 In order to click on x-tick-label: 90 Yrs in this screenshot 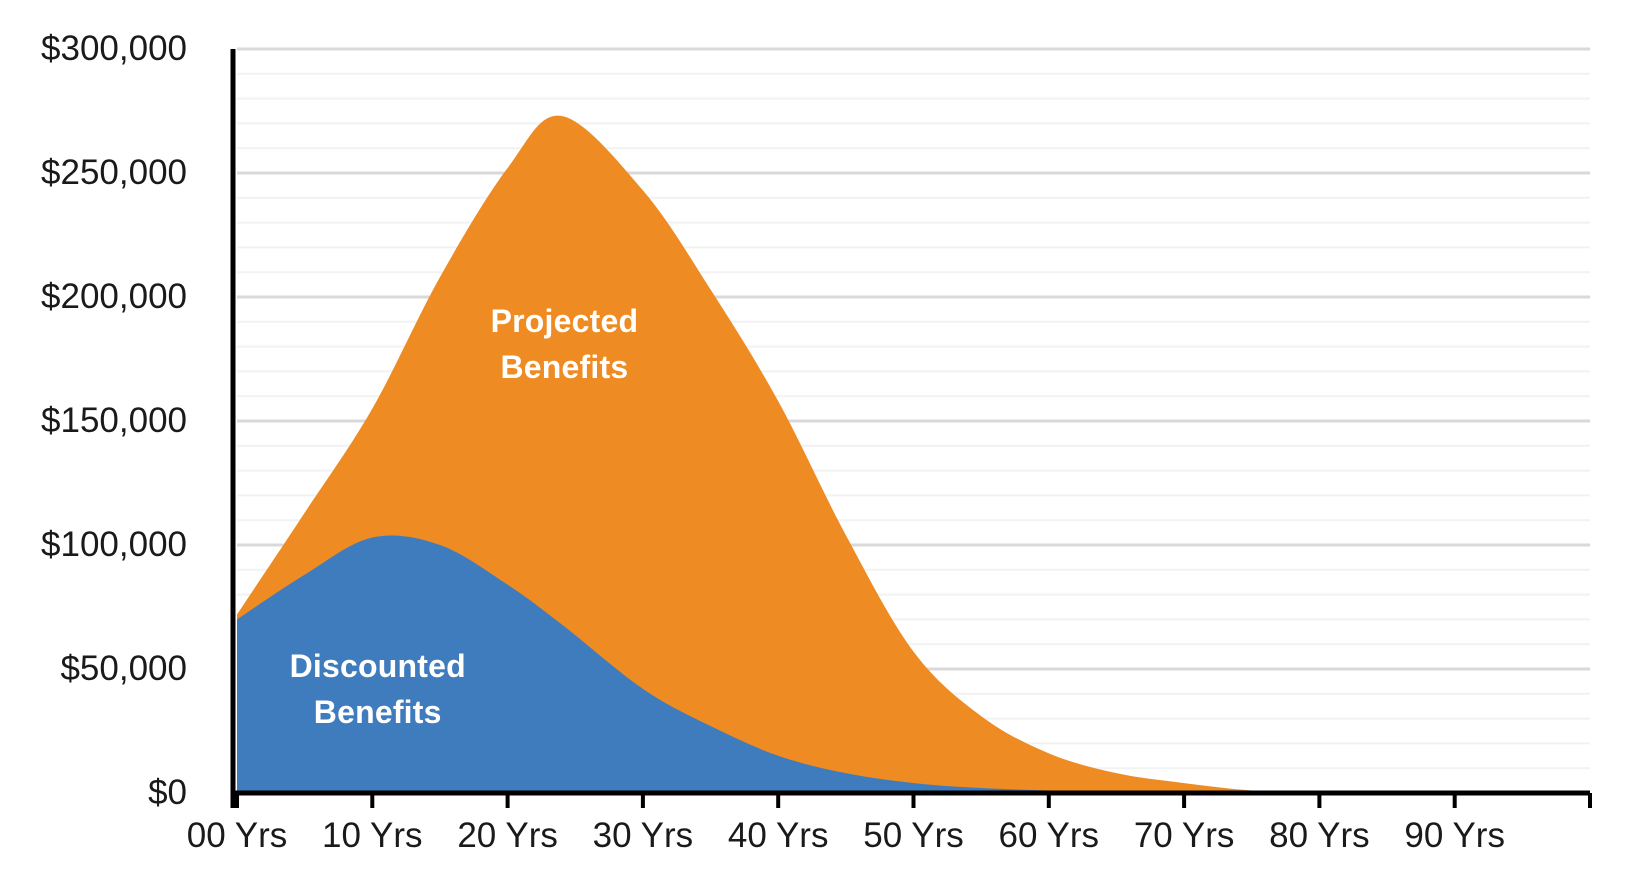, I will do `click(1454, 835)`.